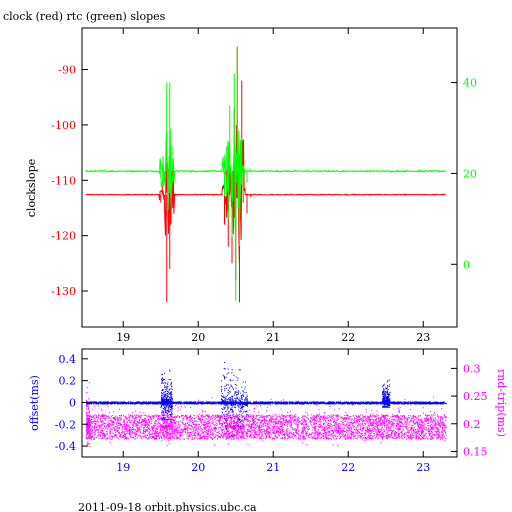 The image size is (512, 512). I want to click on y2-tick-label: 40, so click(470, 83).